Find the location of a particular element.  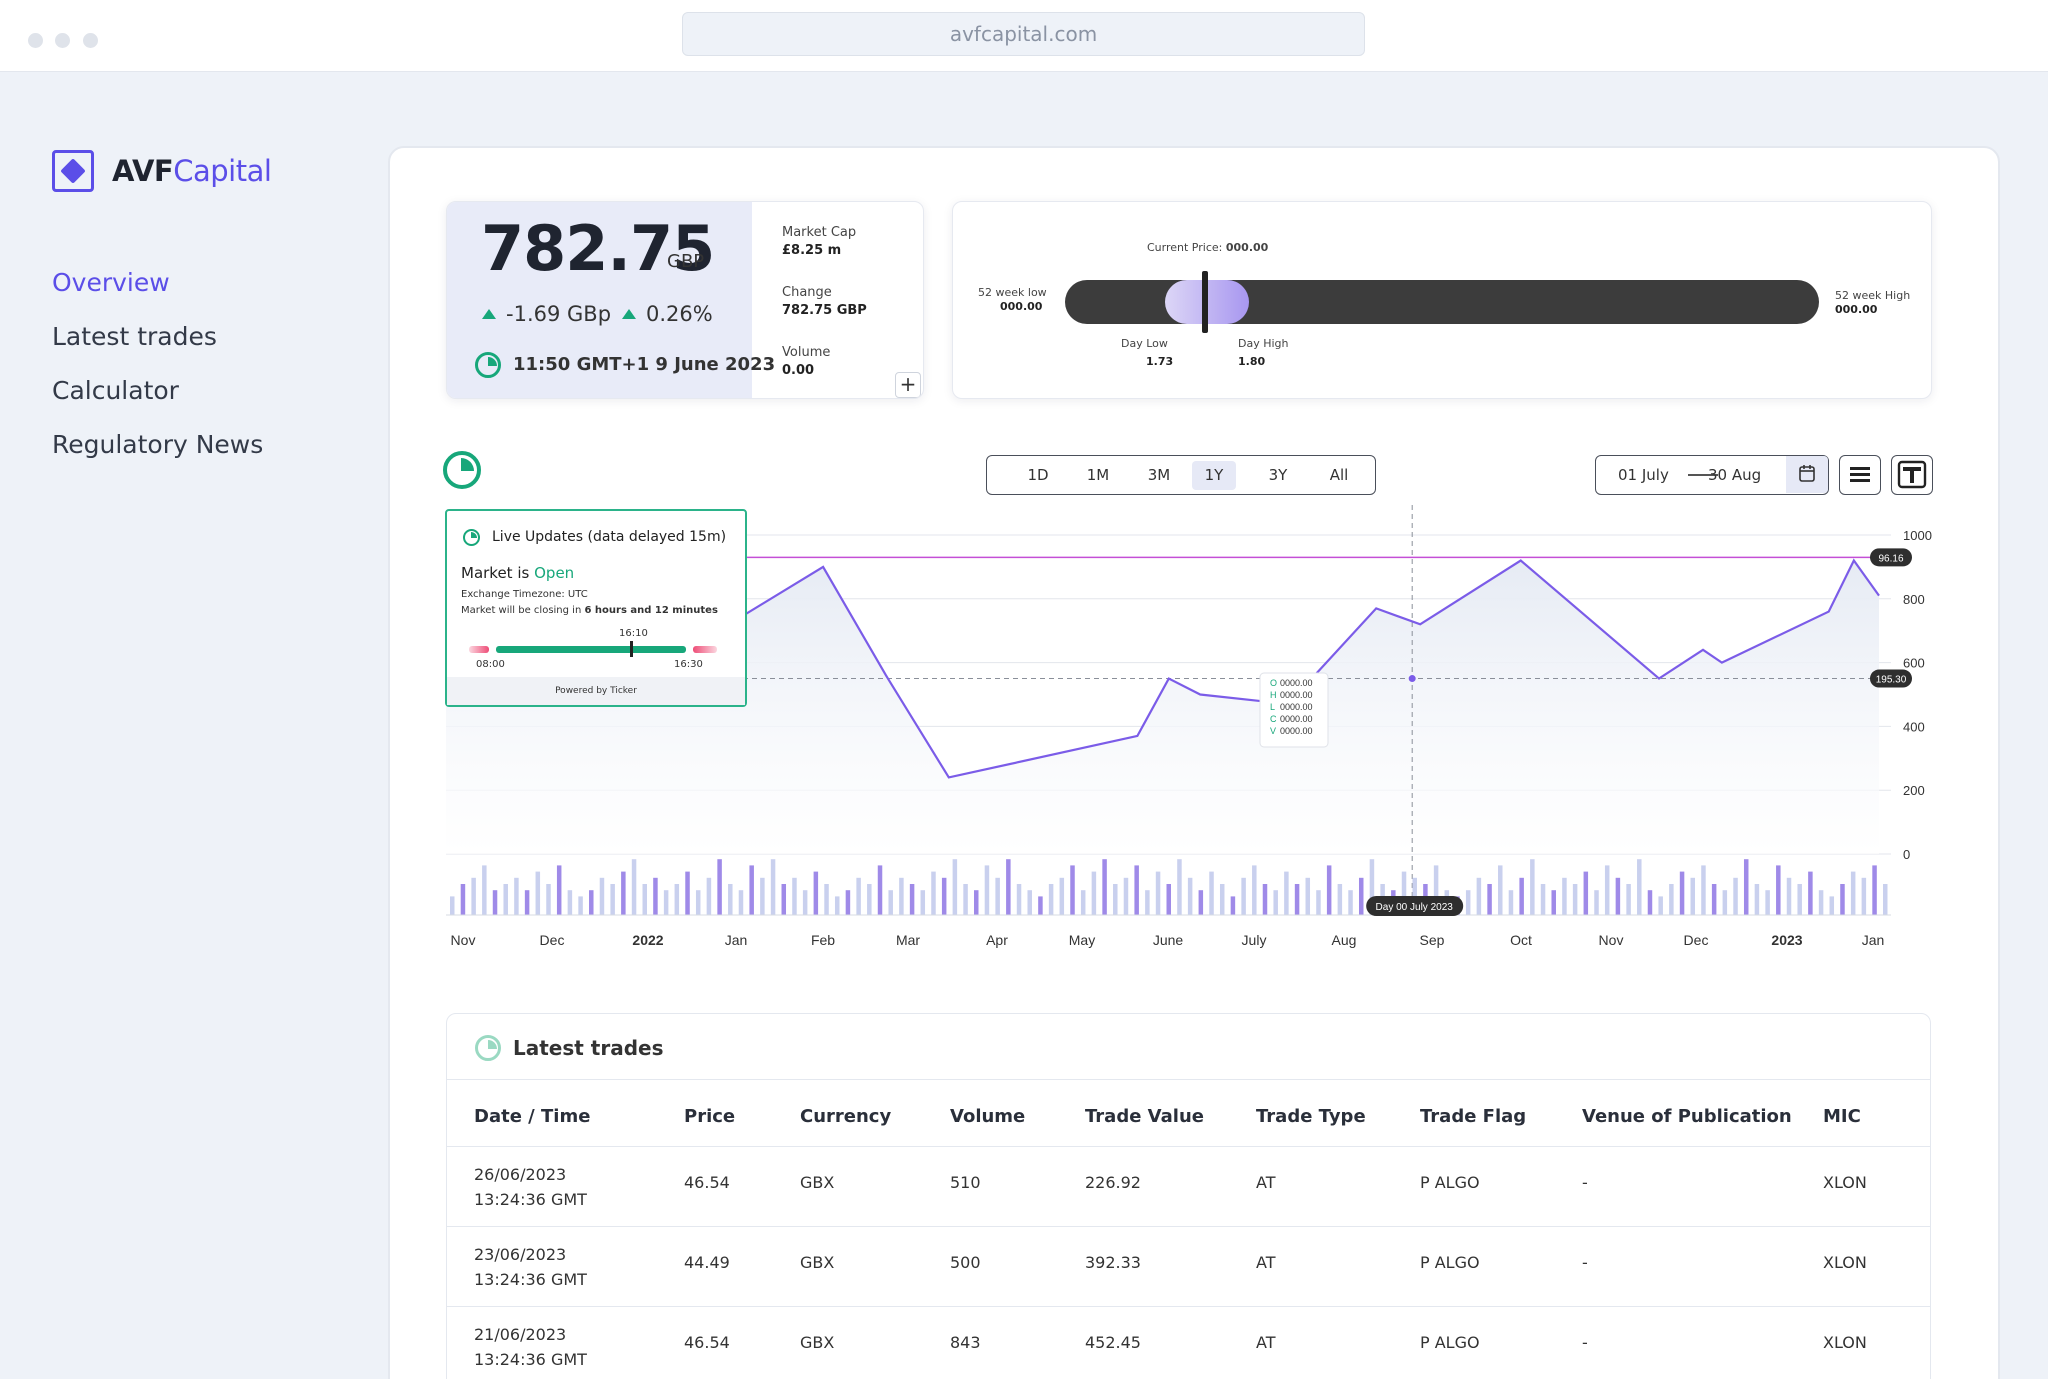

menu-icon is located at coordinates (1860, 475).